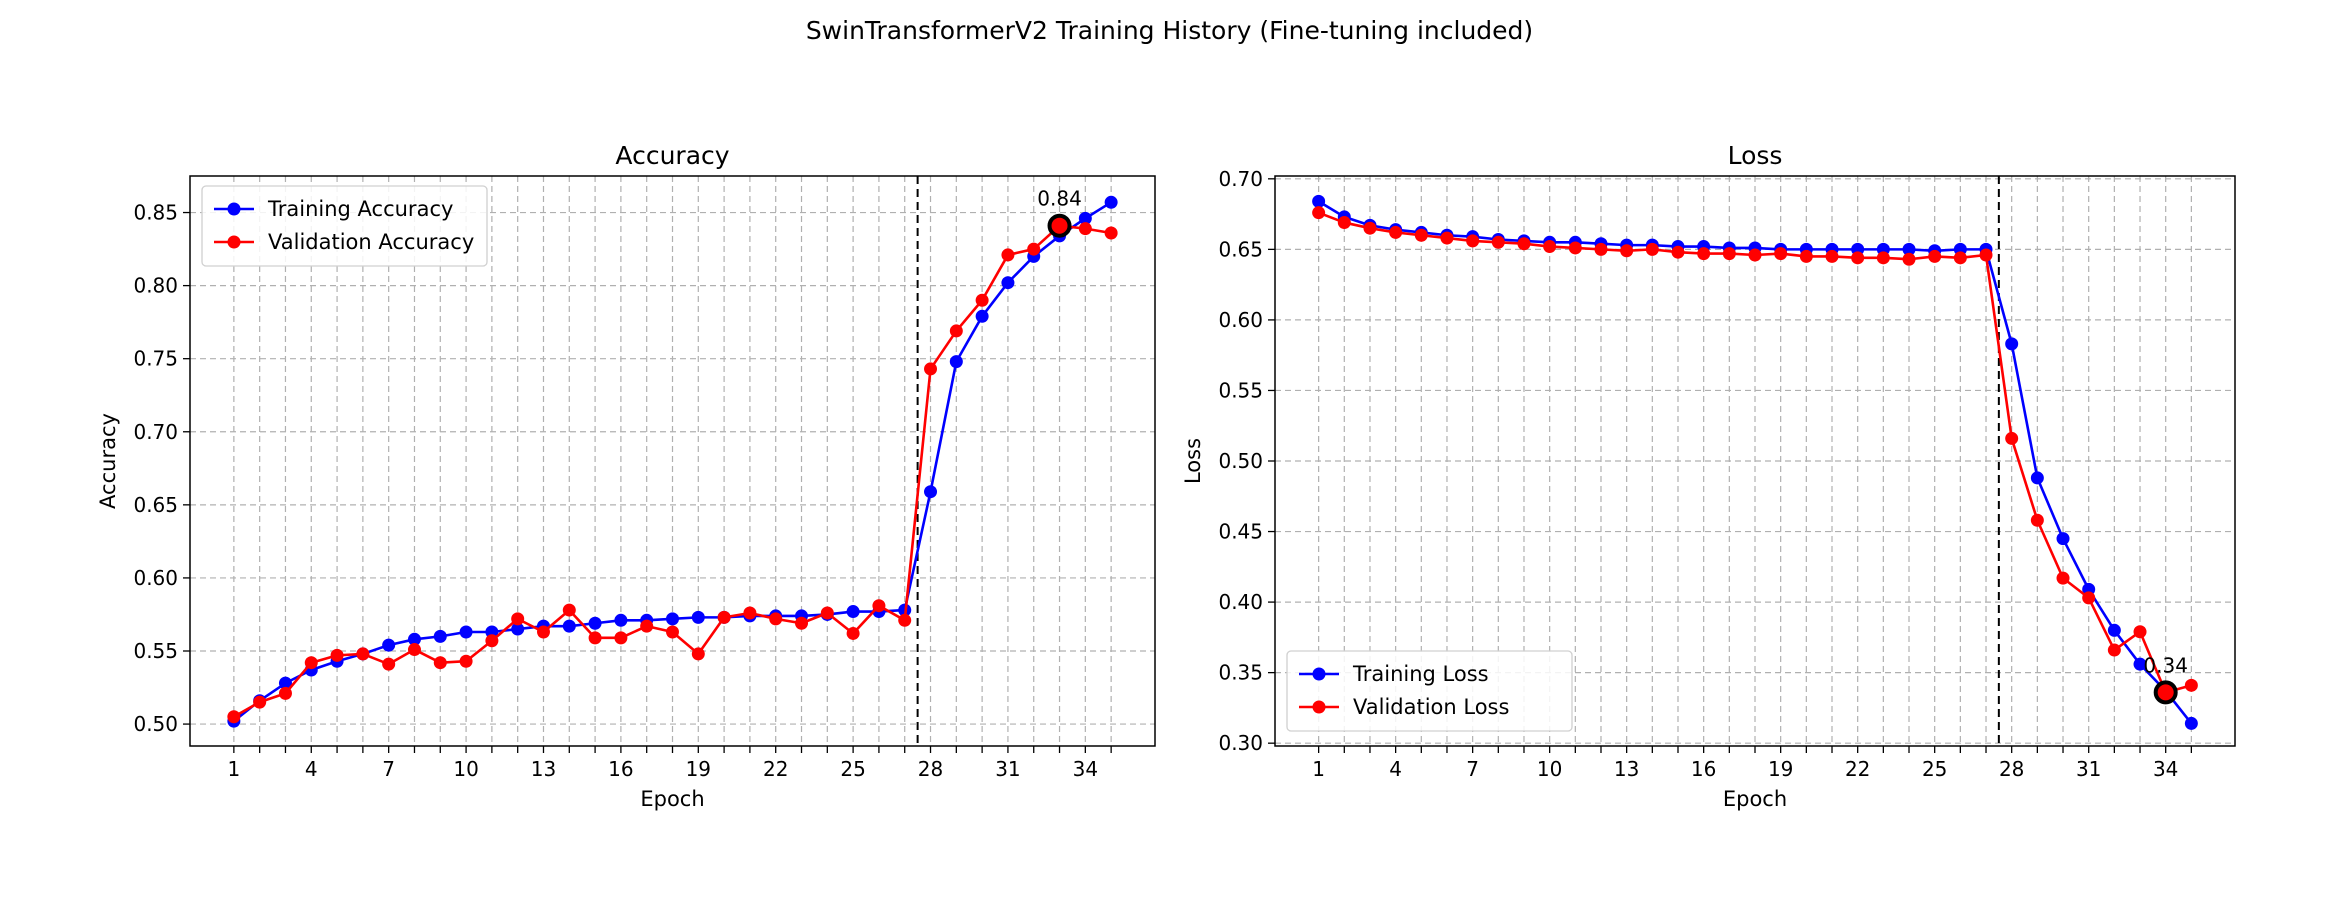 Image resolution: width=2339 pixels, height=902 pixels. Describe the element at coordinates (1240, 743) in the screenshot. I see `y-tick-label: 0.30` at that location.